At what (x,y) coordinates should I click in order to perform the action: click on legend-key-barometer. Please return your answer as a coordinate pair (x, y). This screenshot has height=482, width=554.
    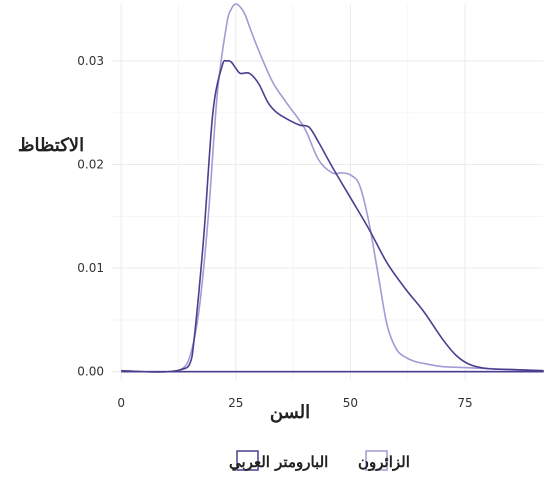
    Looking at the image, I should click on (247, 460).